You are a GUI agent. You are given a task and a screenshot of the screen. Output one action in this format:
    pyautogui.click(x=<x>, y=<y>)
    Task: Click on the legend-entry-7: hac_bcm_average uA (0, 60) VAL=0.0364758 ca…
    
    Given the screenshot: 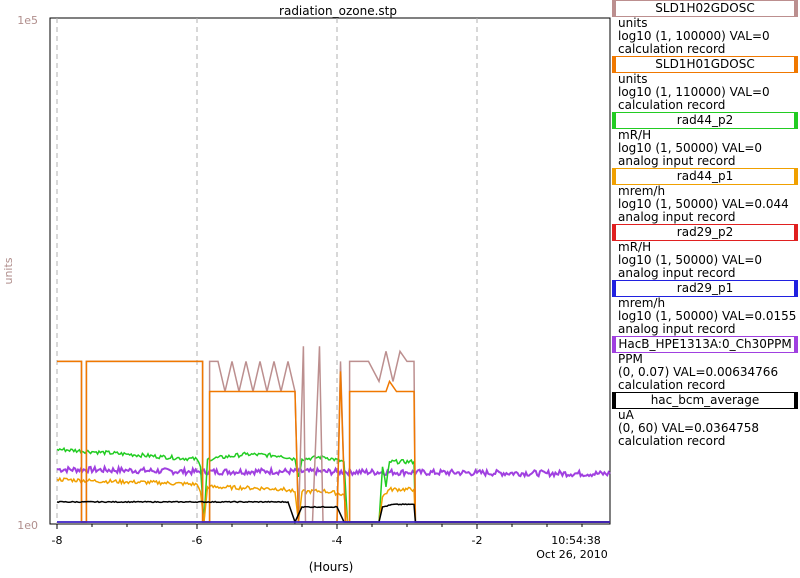 What is the action you would take?
    pyautogui.click(x=706, y=420)
    